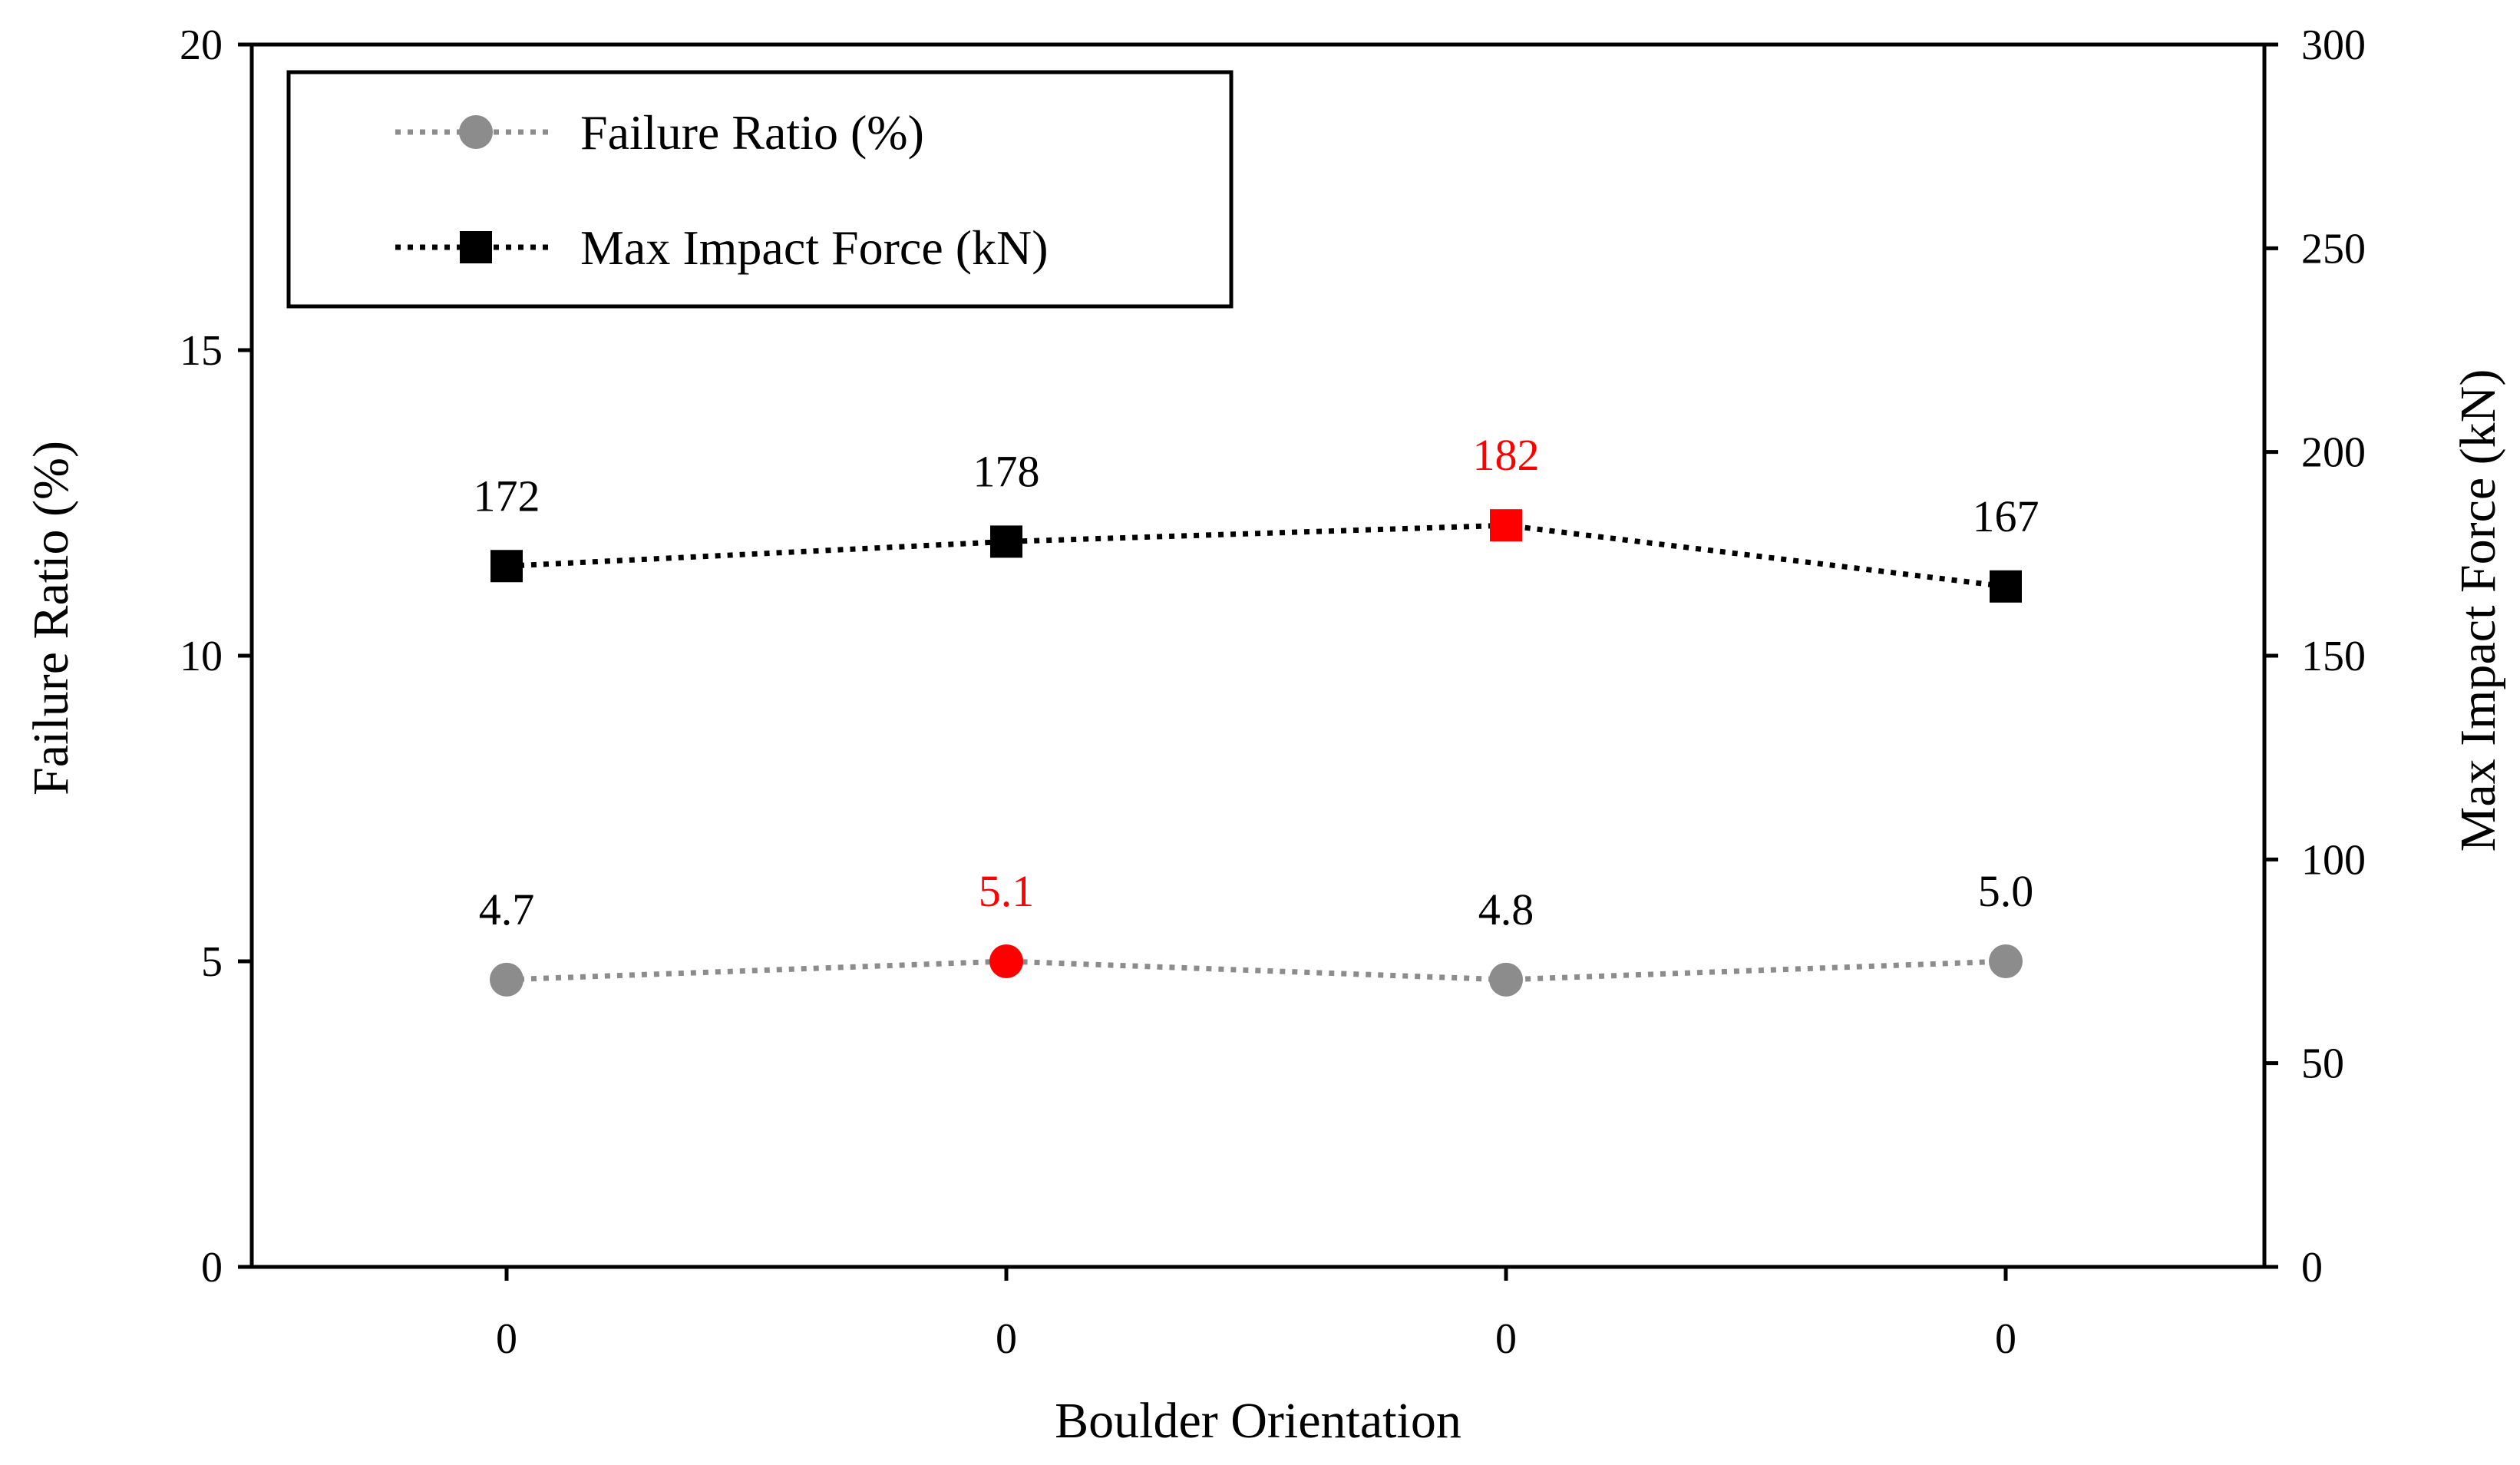 This screenshot has height=1465, width=2520. Describe the element at coordinates (2478, 610) in the screenshot. I see `right-y-axis-title: Max Impact Force (kN)` at that location.